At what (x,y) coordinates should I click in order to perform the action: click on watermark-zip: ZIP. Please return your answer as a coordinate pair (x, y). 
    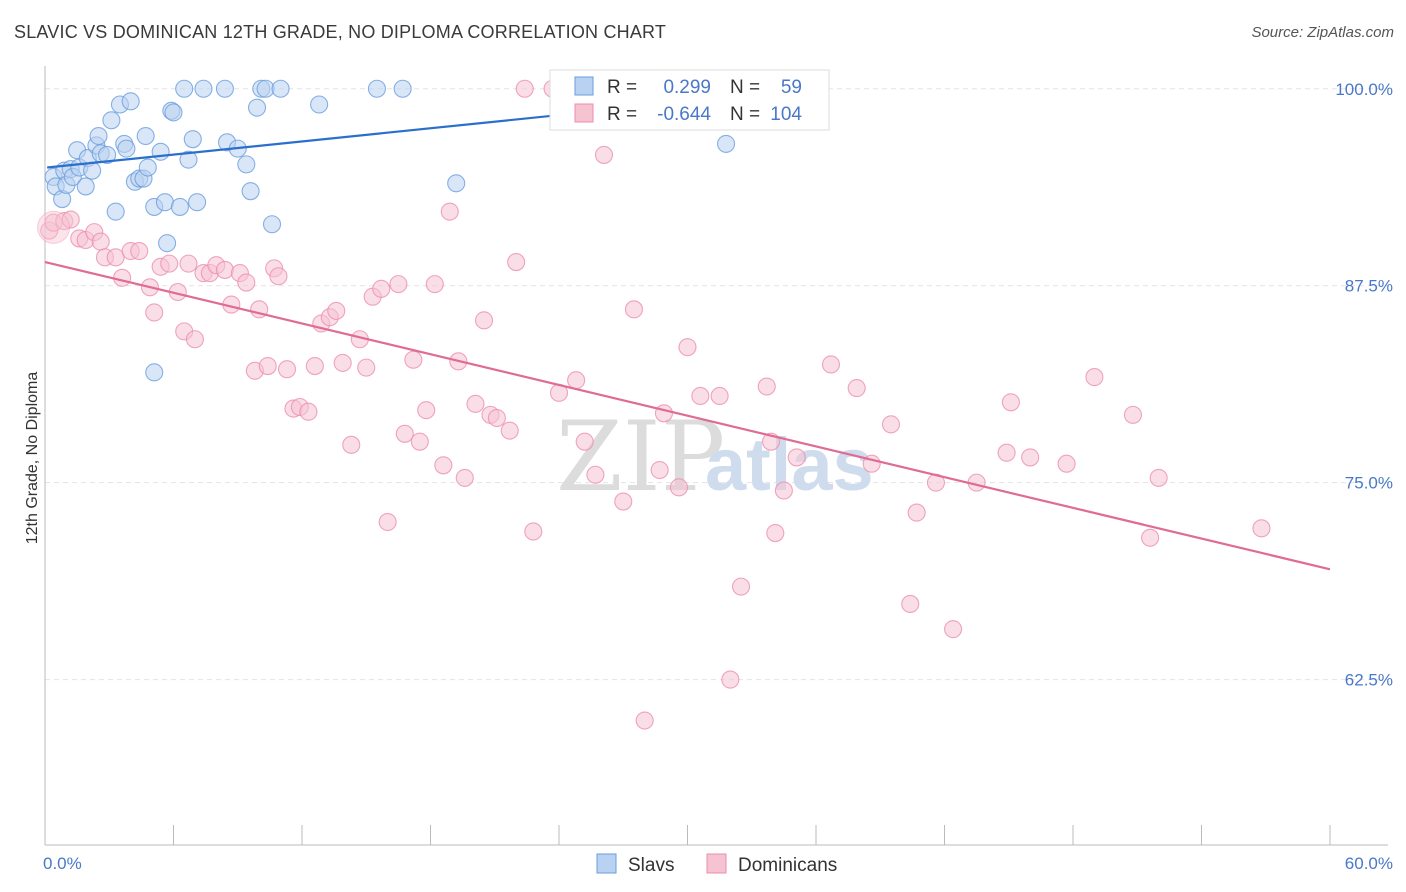
    Looking at the image, I should click on (640, 457).